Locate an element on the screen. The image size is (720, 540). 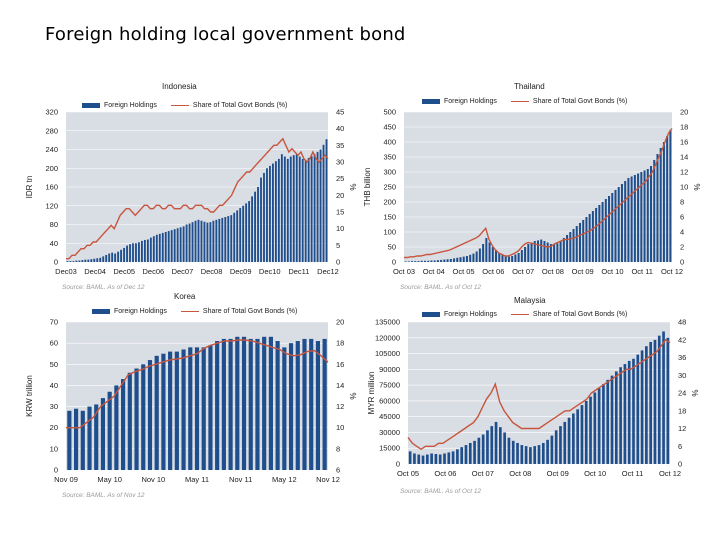
legend-entry-bars: Foreign Holdings is located at coordinates (470, 314).